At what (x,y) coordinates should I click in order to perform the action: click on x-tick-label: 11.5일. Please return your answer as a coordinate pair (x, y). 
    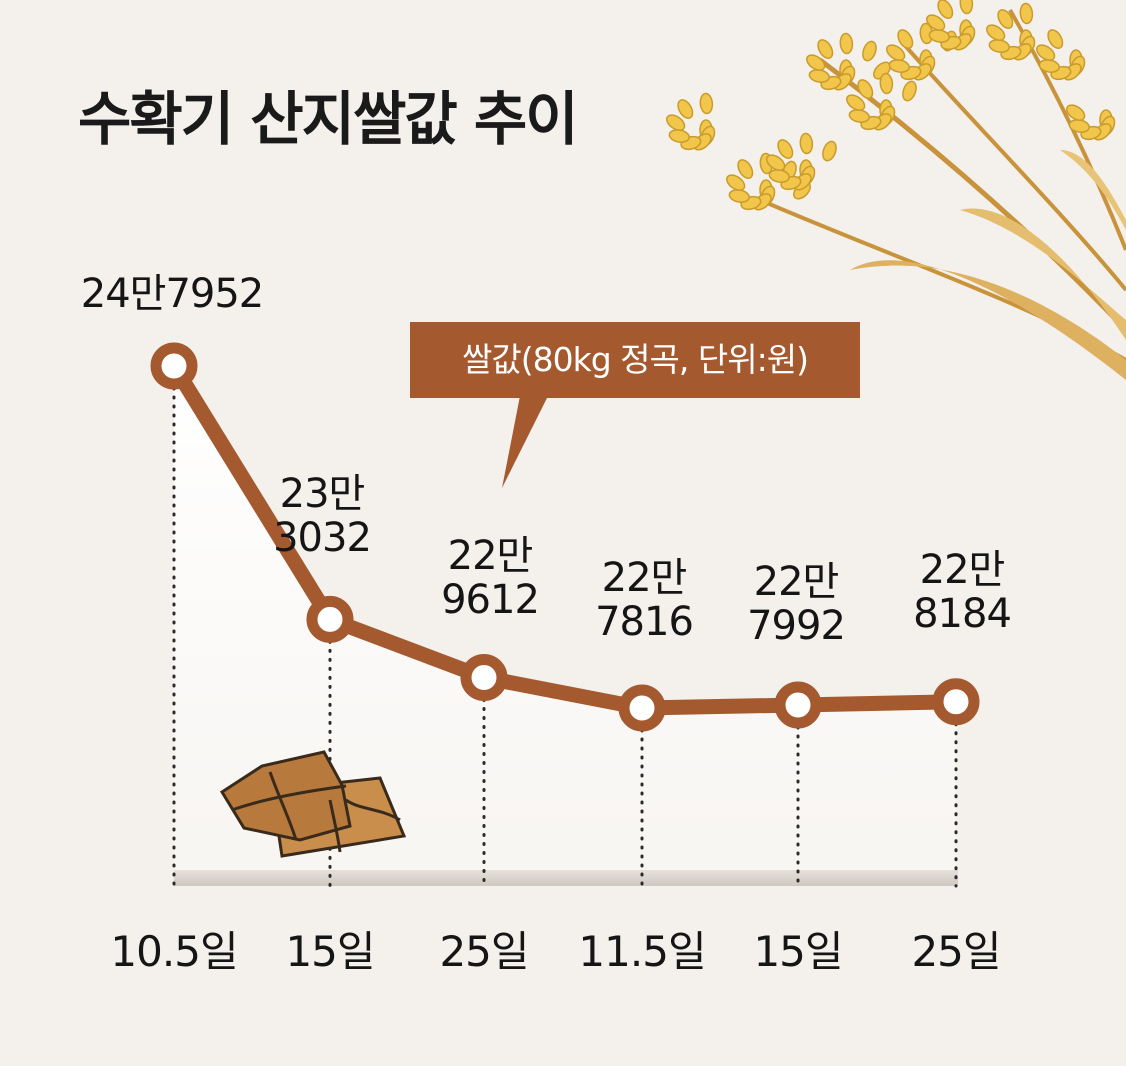
    Looking at the image, I should click on (642, 951).